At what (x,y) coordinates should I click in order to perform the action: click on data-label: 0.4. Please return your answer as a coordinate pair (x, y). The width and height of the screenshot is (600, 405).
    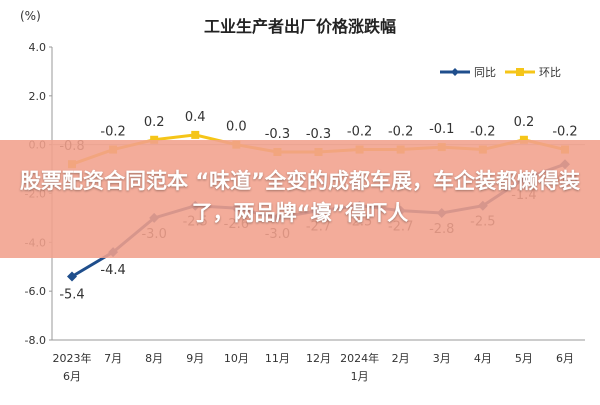
    Looking at the image, I should click on (195, 117).